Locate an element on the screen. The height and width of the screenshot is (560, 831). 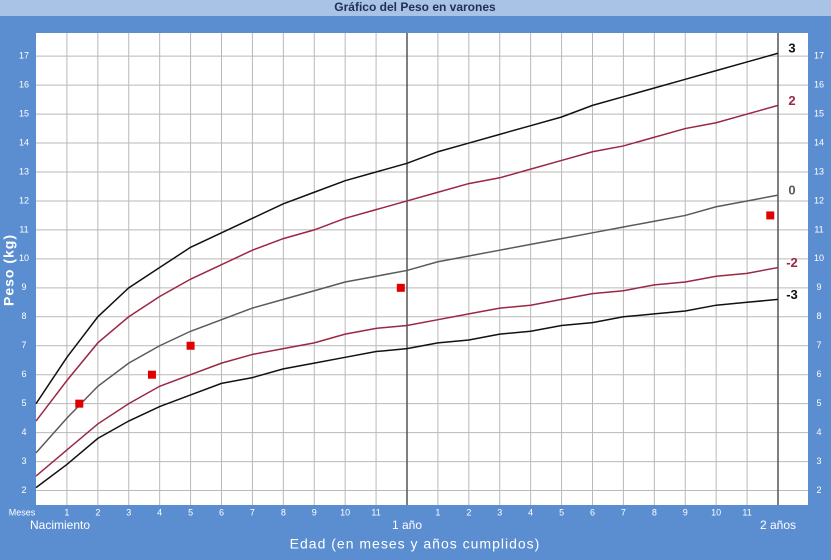
x-tick-label: 2 años is located at coordinates (778, 525).